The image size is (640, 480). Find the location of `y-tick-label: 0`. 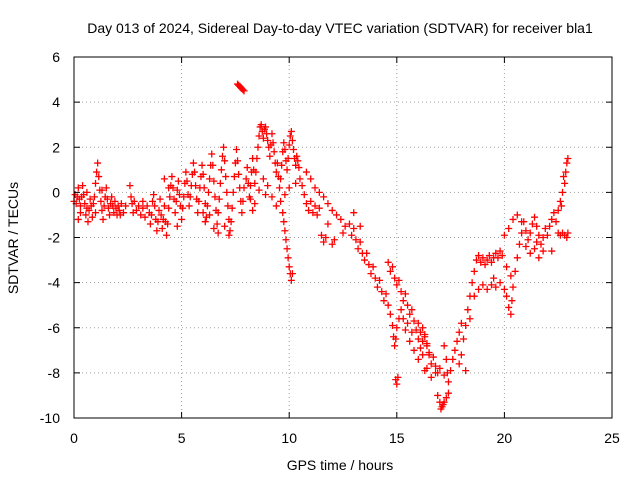

y-tick-label: 0 is located at coordinates (56, 192).